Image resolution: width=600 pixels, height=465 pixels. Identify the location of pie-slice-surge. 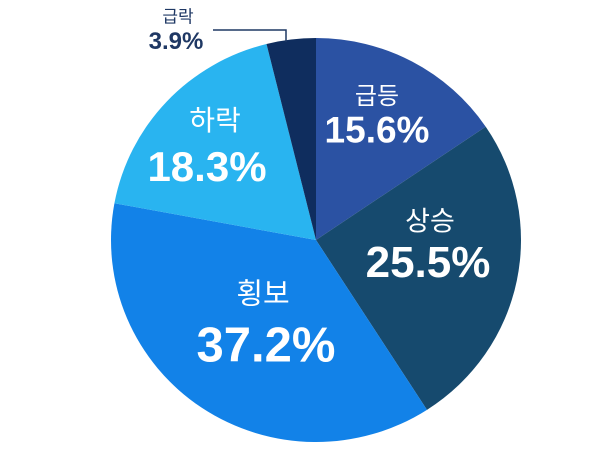
(401, 139).